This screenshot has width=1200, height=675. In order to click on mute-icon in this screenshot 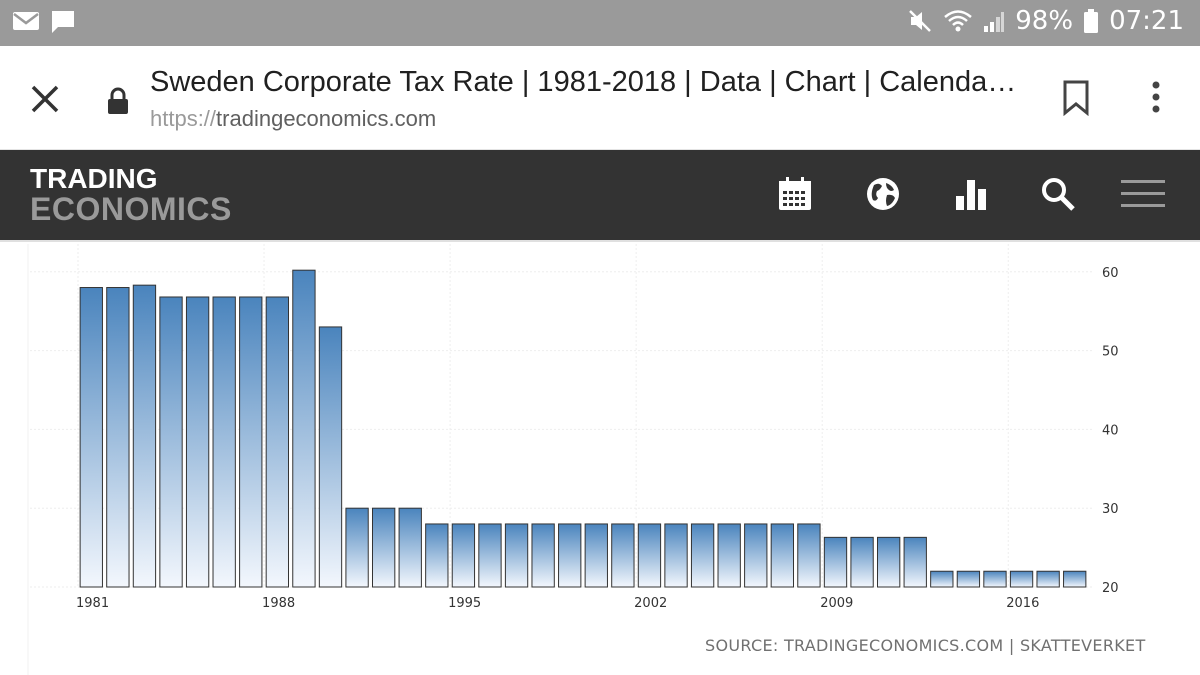, I will do `click(920, 21)`.